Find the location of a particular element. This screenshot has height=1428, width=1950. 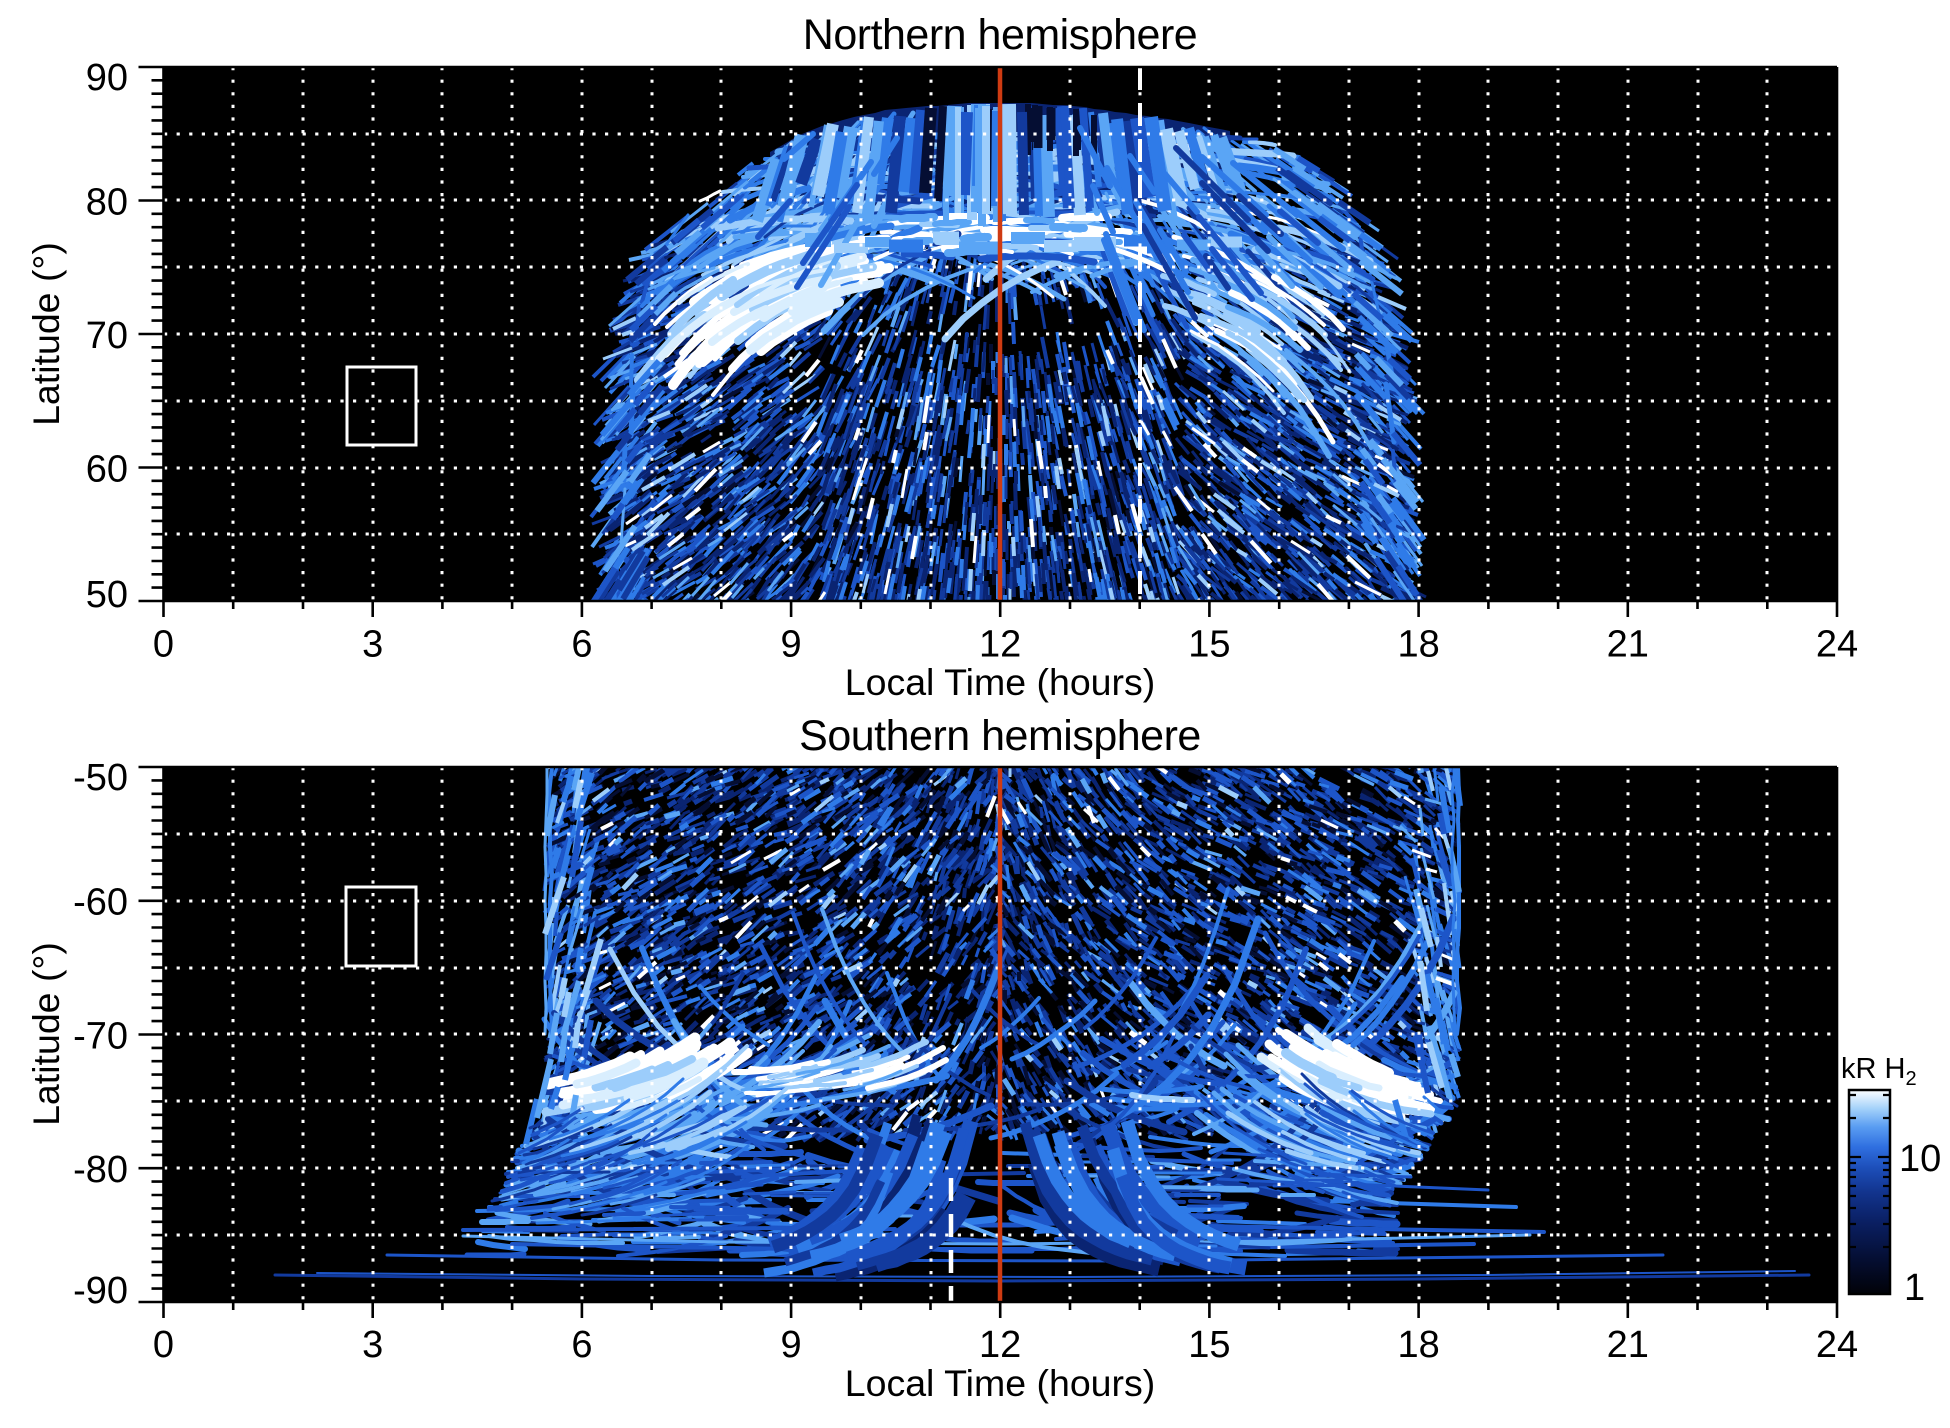

svg-text: 10 is located at coordinates (1920, 1159).